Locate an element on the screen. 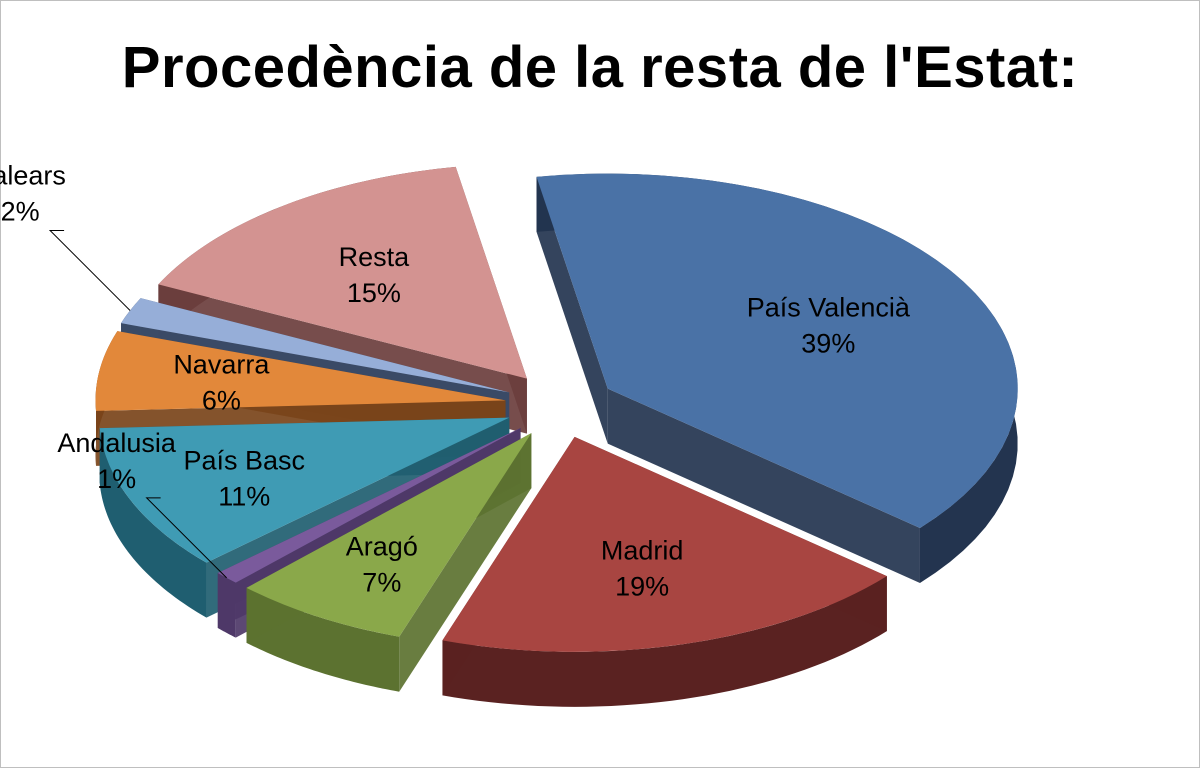  value-pais-basc: 11% is located at coordinates (244, 497).